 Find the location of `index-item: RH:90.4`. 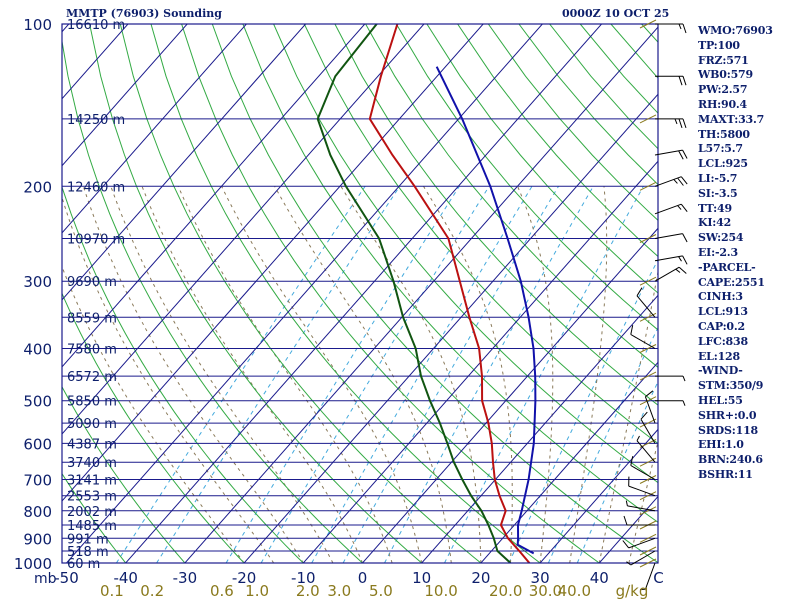

index-item: RH:90.4 is located at coordinates (722, 104).